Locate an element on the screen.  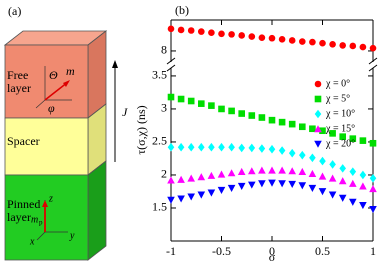
symbol: x is located at coordinates (32, 241).